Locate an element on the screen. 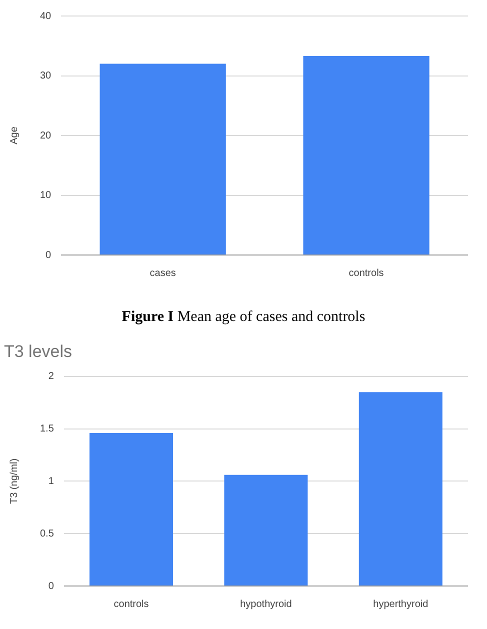 Image resolution: width=487 pixels, height=629 pixels. y-tick-label: 1 is located at coordinates (51, 481).